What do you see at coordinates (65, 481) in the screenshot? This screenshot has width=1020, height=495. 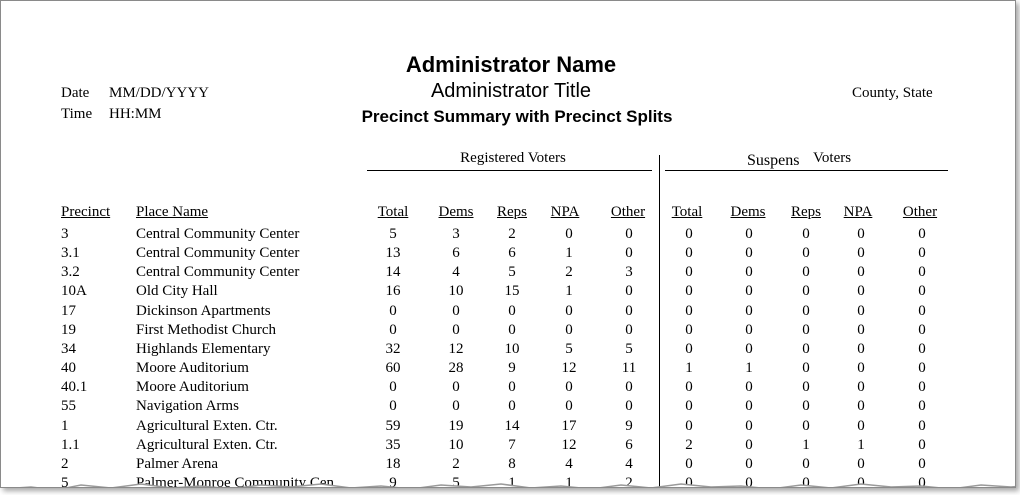 I see `precinct-cell: 5` at bounding box center [65, 481].